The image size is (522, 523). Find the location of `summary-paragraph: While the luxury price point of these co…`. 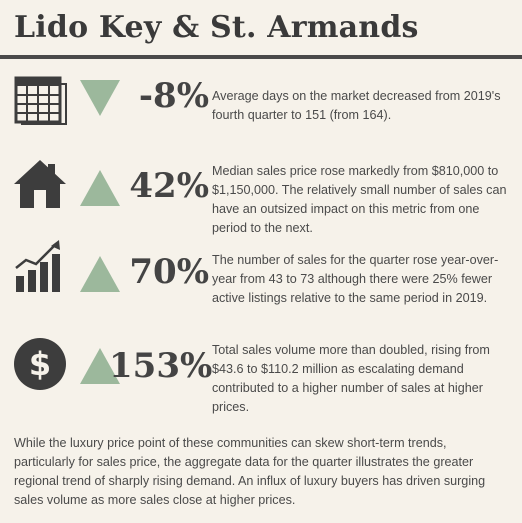

summary-paragraph: While the luxury price point of these co… is located at coordinates (250, 471).